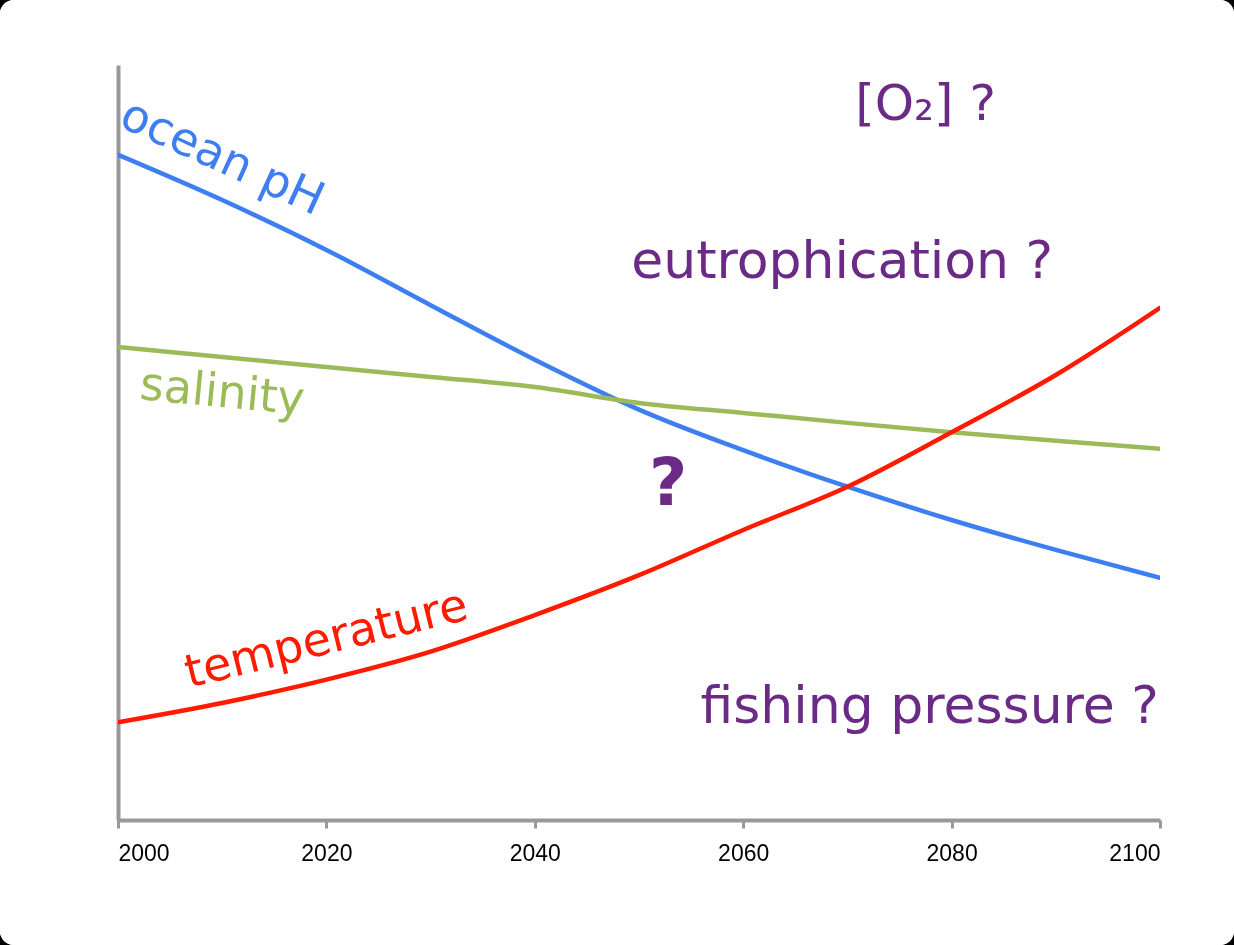 This screenshot has width=1234, height=945. What do you see at coordinates (535, 852) in the screenshot?
I see `x-tick-label: 2040` at bounding box center [535, 852].